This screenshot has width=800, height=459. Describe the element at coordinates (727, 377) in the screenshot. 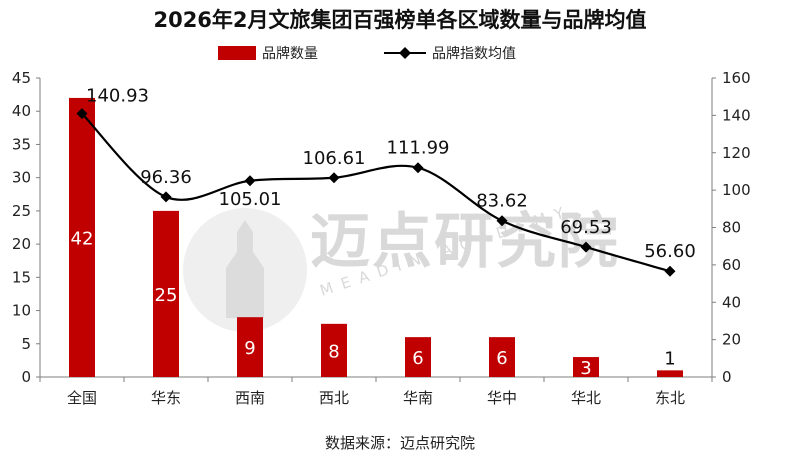

I see `y-right-tick-label: 0` at that location.